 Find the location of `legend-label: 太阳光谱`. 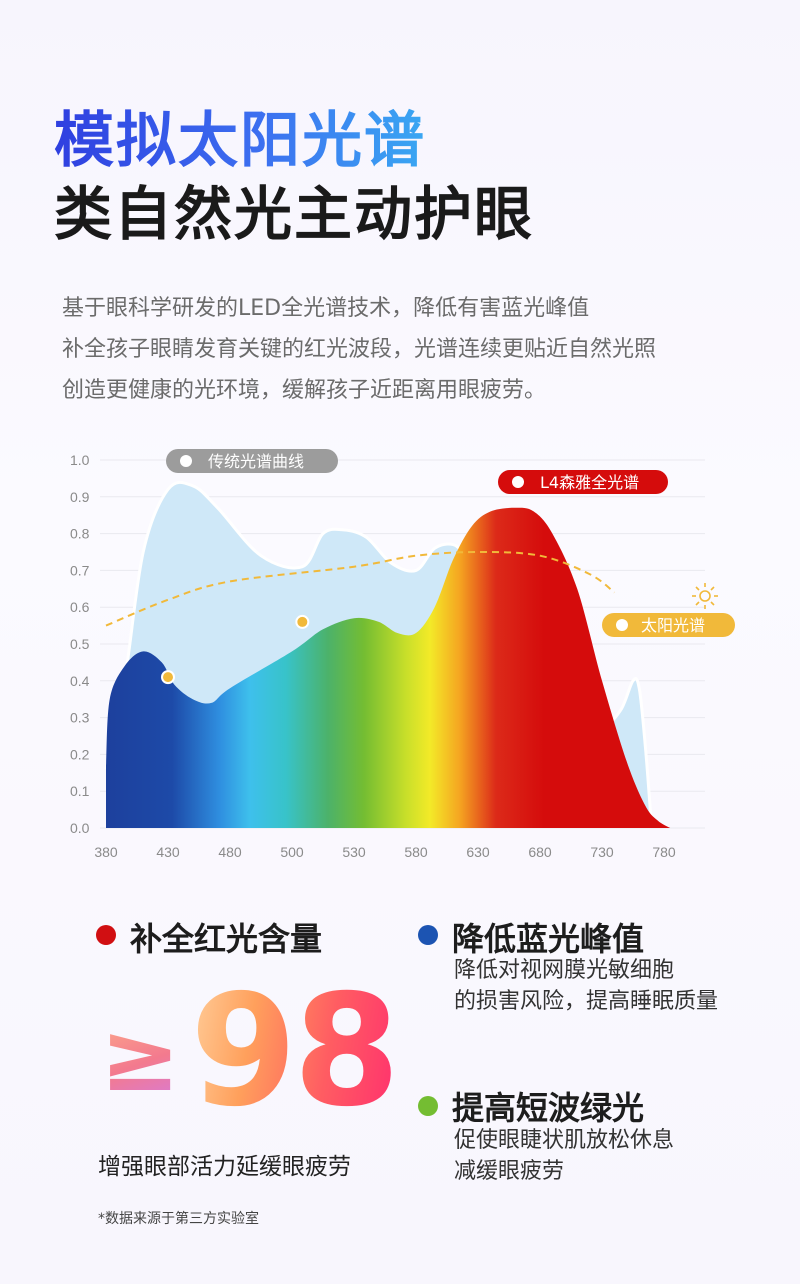

legend-label: 太阳光谱 is located at coordinates (673, 625).